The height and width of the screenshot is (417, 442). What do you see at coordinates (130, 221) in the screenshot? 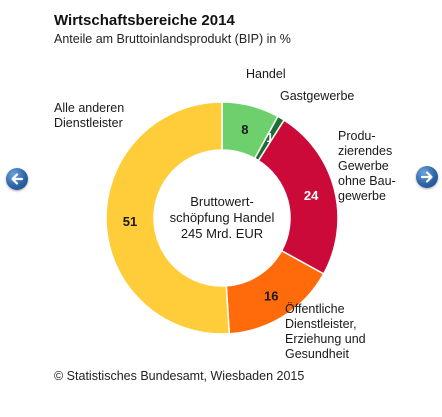
I see `slice-value-label-4: 51` at bounding box center [130, 221].